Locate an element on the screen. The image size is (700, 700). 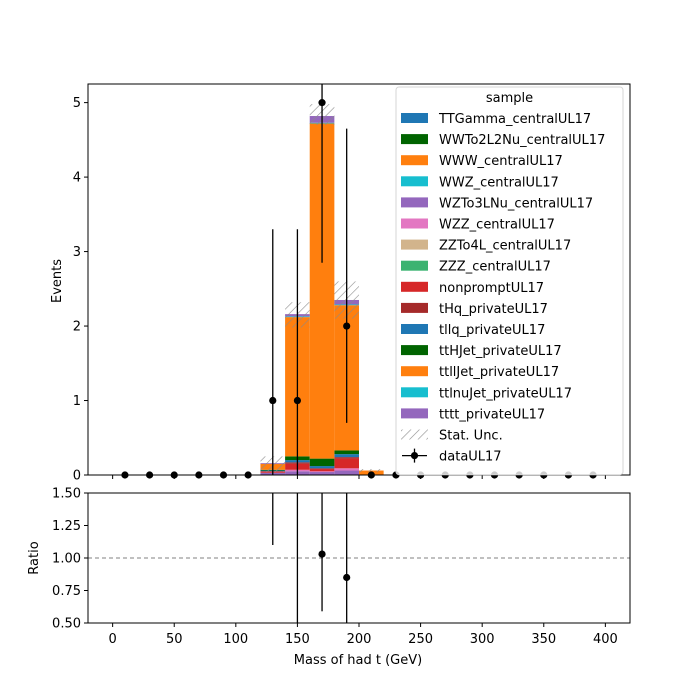
legend-label: ttllJet_privateUL17 is located at coordinates (499, 372).